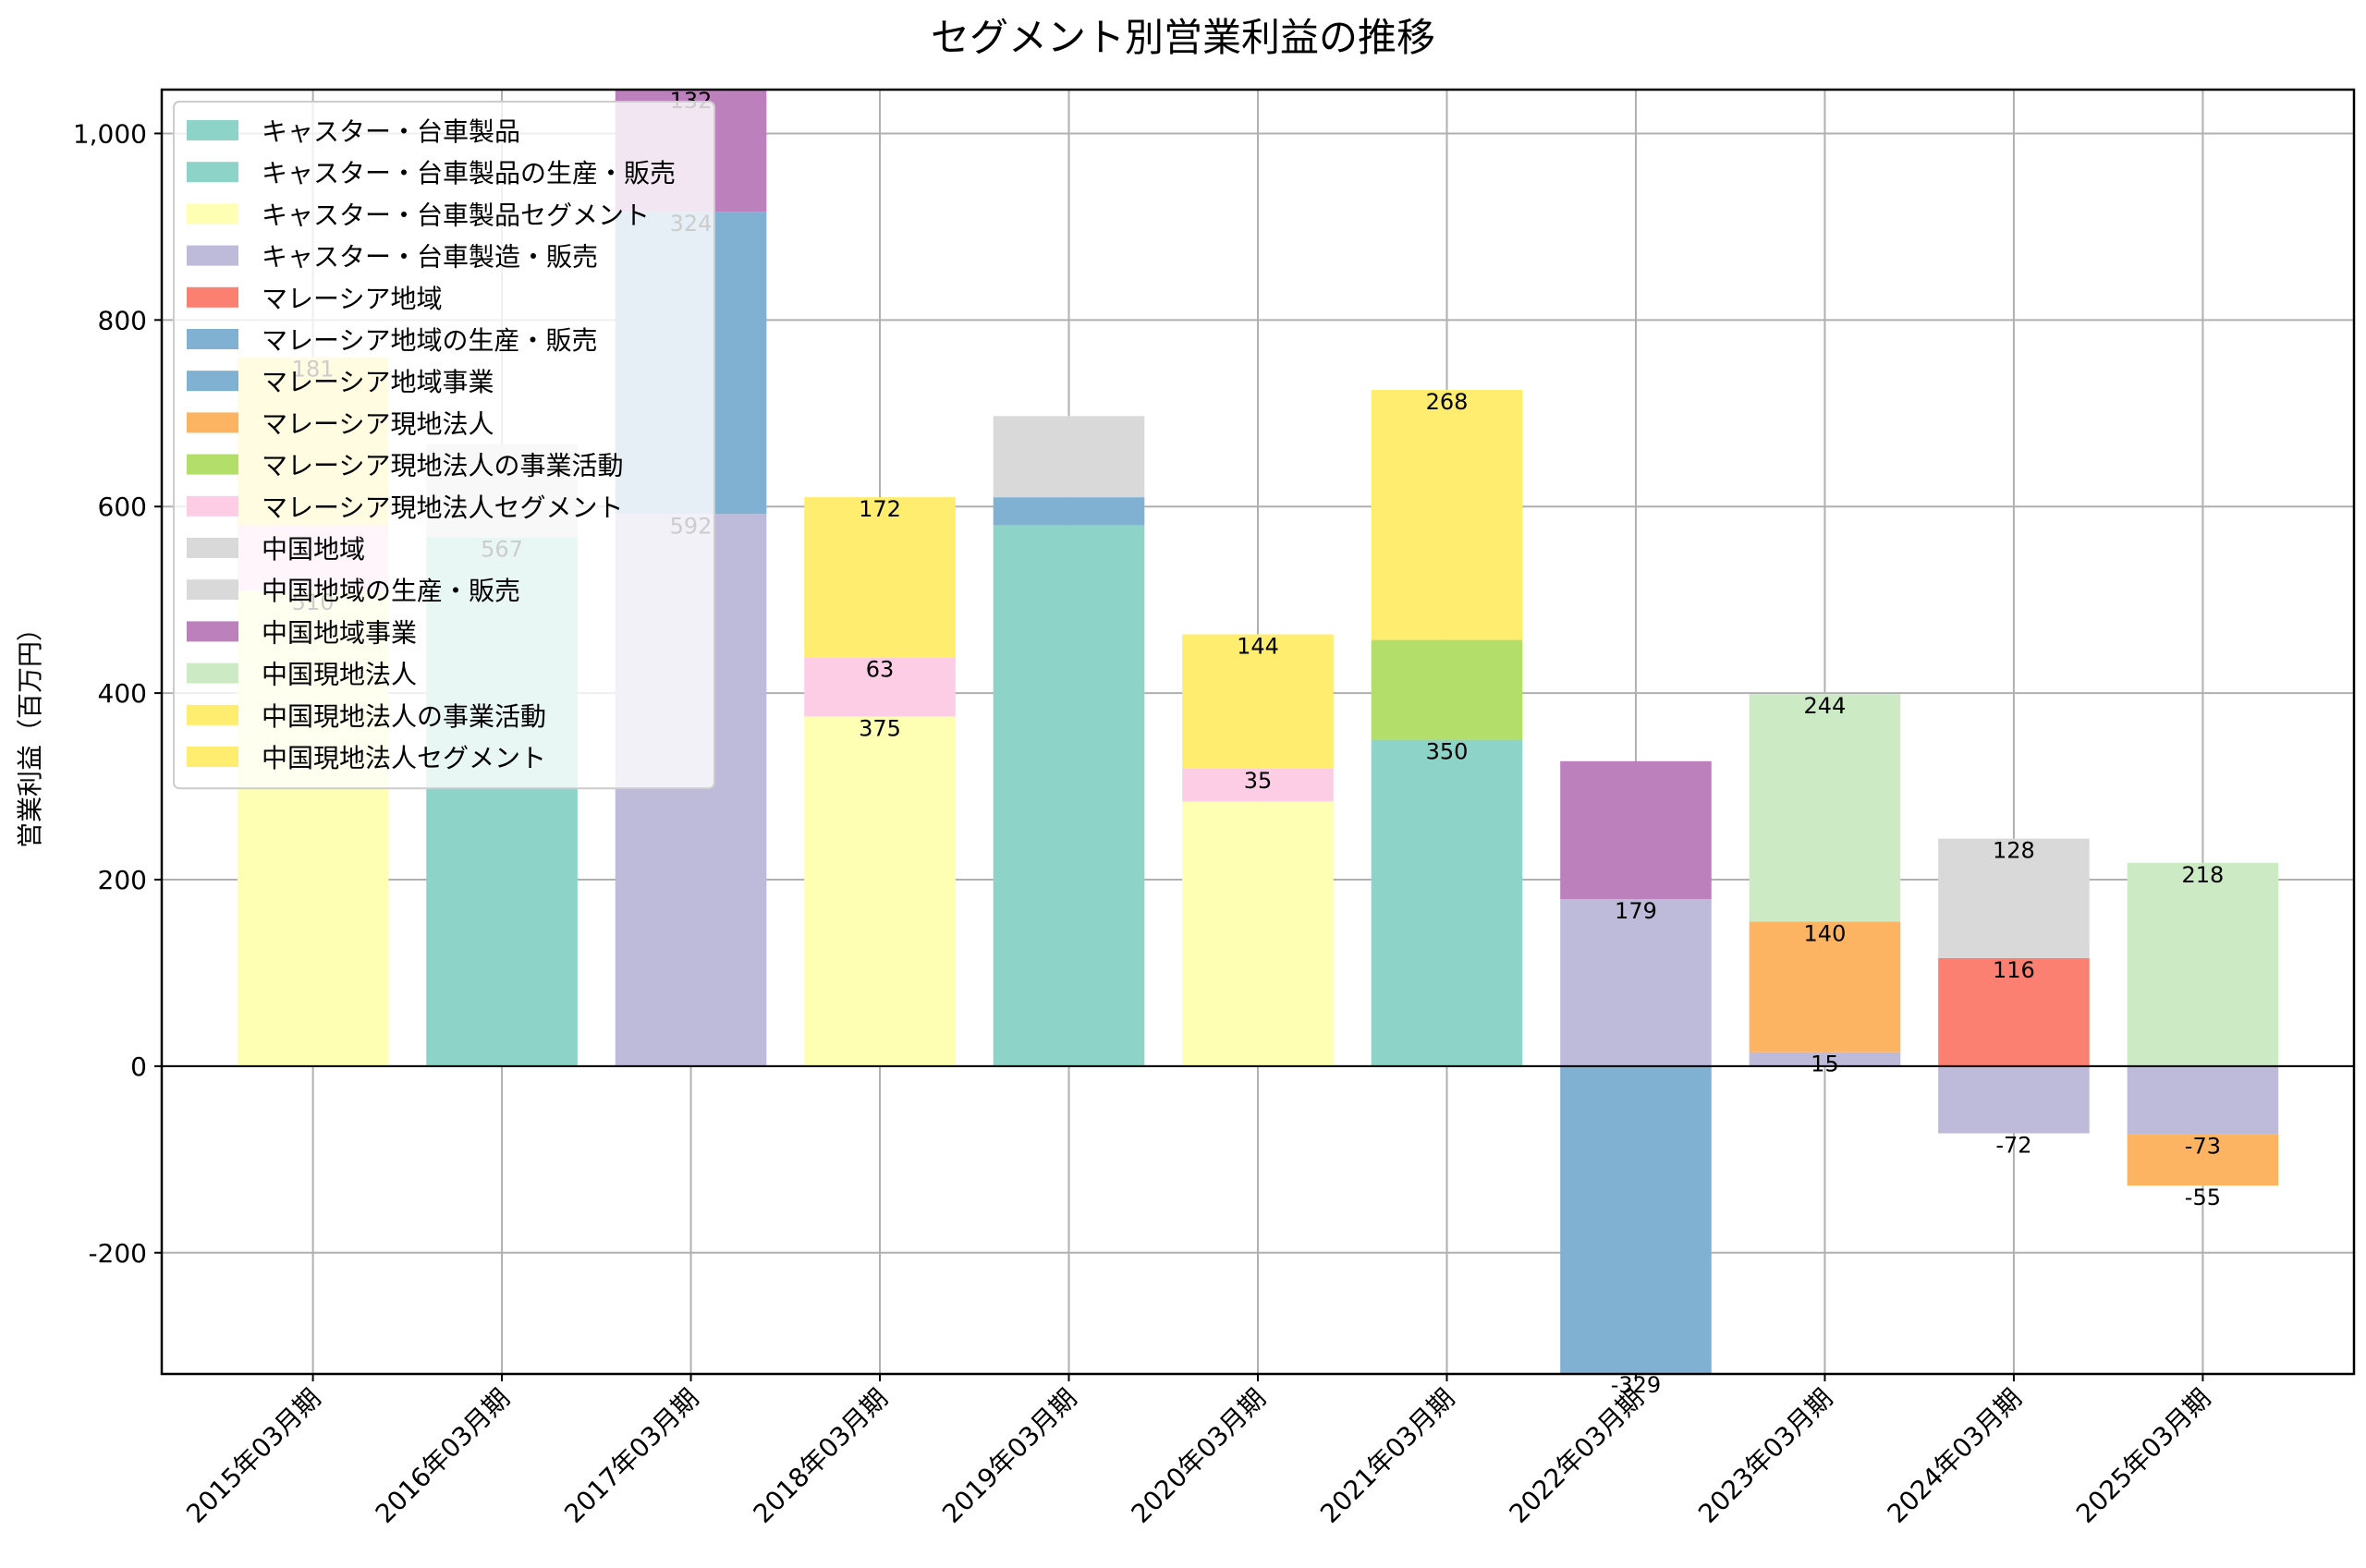 The height and width of the screenshot is (1568, 2366). What do you see at coordinates (1199, 1456) in the screenshot?
I see `x-tick-label: 2020年03月期` at bounding box center [1199, 1456].